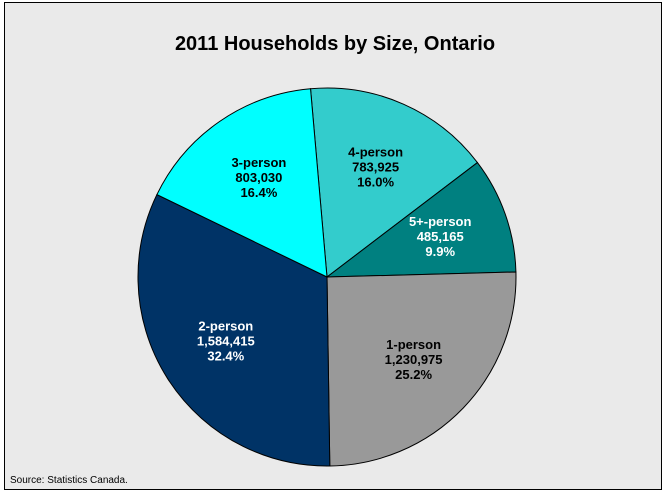 The image size is (670, 495). What do you see at coordinates (413, 344) in the screenshot?
I see `slice-label-name: 1-person` at bounding box center [413, 344].